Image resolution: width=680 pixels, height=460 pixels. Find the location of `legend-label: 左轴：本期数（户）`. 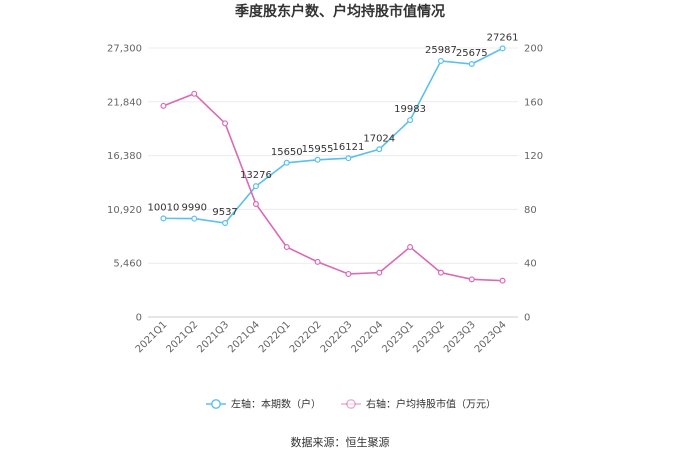

legend-label: 左轴：本期数（户） is located at coordinates (276, 404).